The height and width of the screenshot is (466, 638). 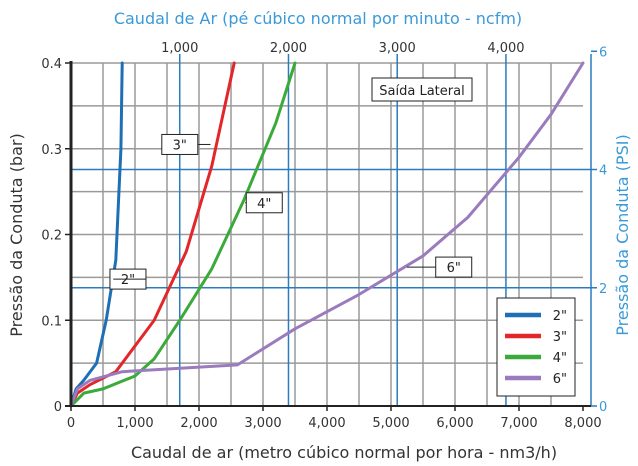 What do you see at coordinates (326, 423) in the screenshot?
I see `x-tick-label: 4,000` at bounding box center [326, 423].